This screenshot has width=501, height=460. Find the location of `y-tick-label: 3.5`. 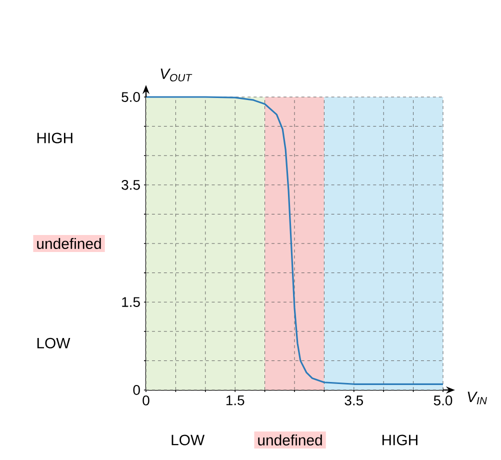

y-tick-label: 3.5 is located at coordinates (131, 185).